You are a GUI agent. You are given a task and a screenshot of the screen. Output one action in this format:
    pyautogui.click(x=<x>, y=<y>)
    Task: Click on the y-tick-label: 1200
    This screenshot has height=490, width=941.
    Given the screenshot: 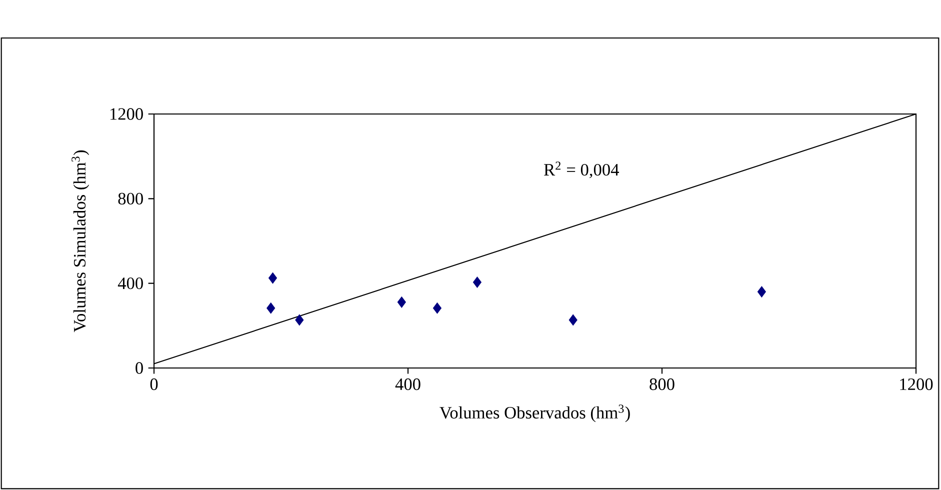 What is the action you would take?
    pyautogui.click(x=126, y=114)
    